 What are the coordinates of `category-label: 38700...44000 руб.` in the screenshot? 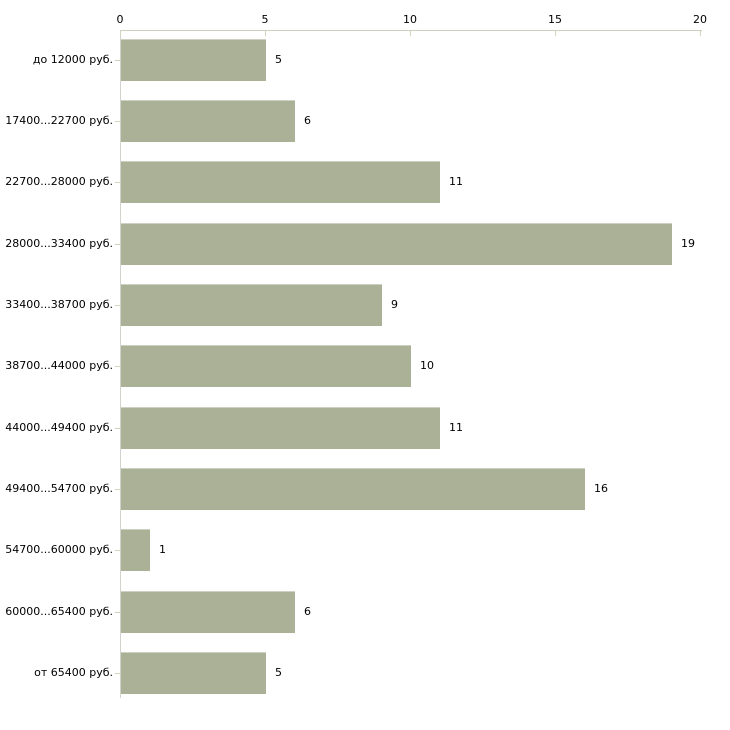 It's located at (59, 366).